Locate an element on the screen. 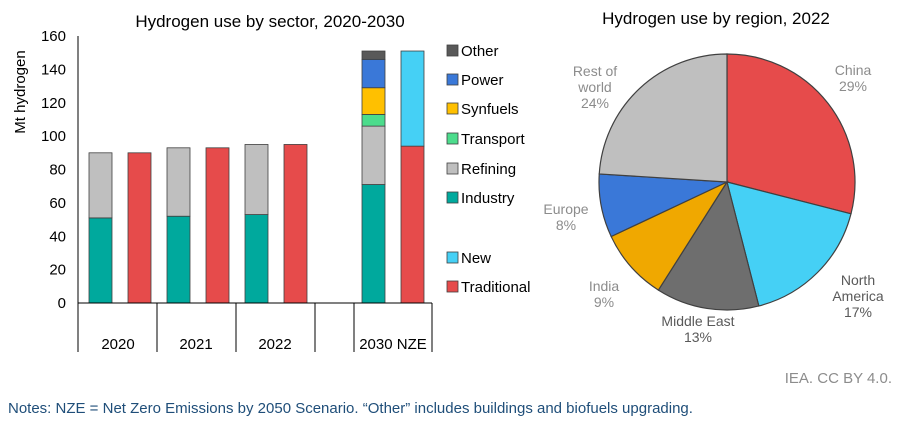 The width and height of the screenshot is (904, 430). y-tick-label: 0 is located at coordinates (62, 303).